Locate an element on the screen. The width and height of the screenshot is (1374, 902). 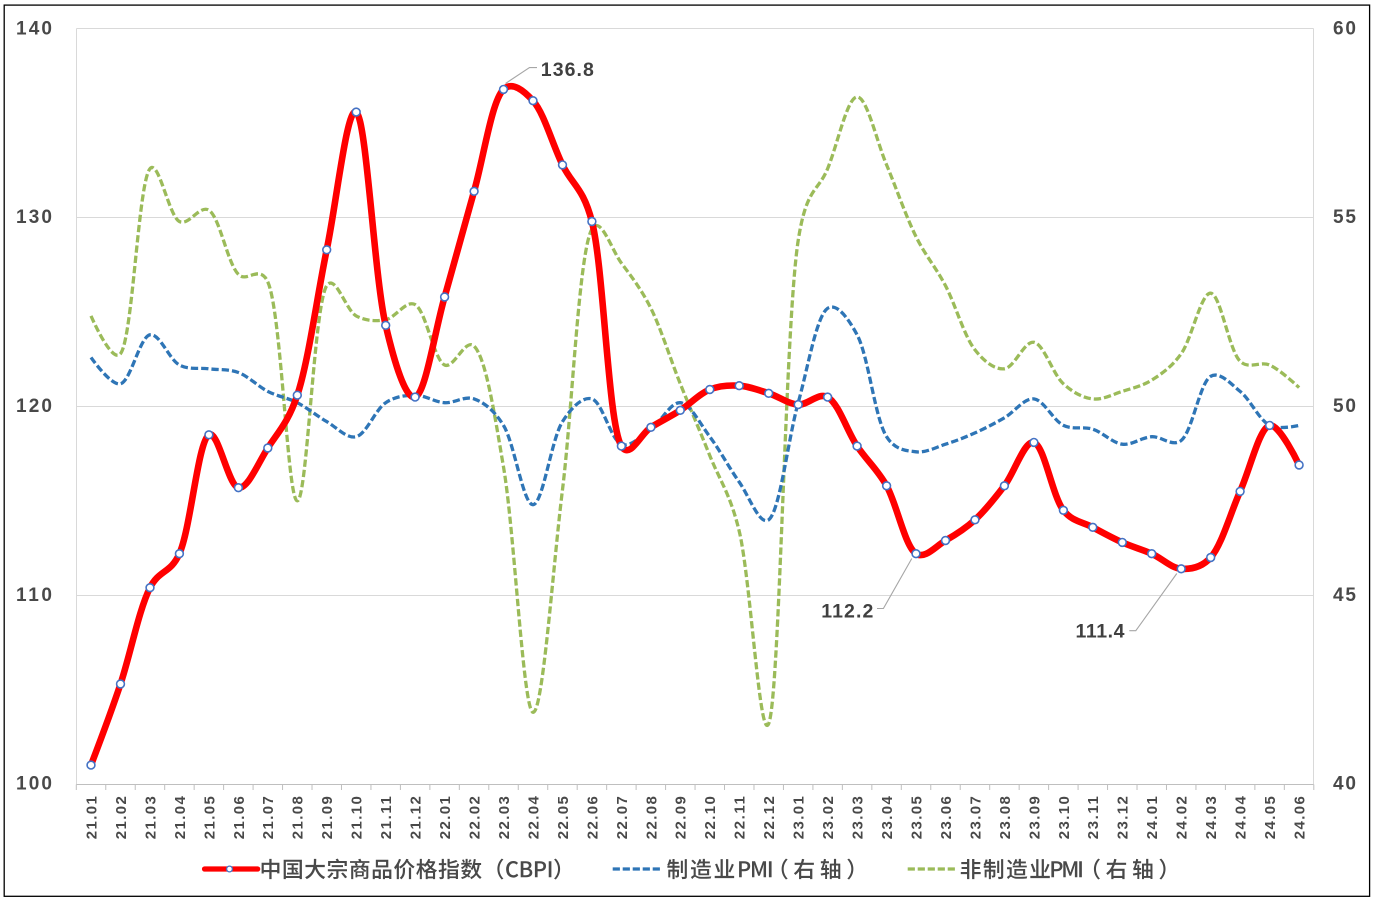
svg-text: 23.06 is located at coordinates (946, 817).